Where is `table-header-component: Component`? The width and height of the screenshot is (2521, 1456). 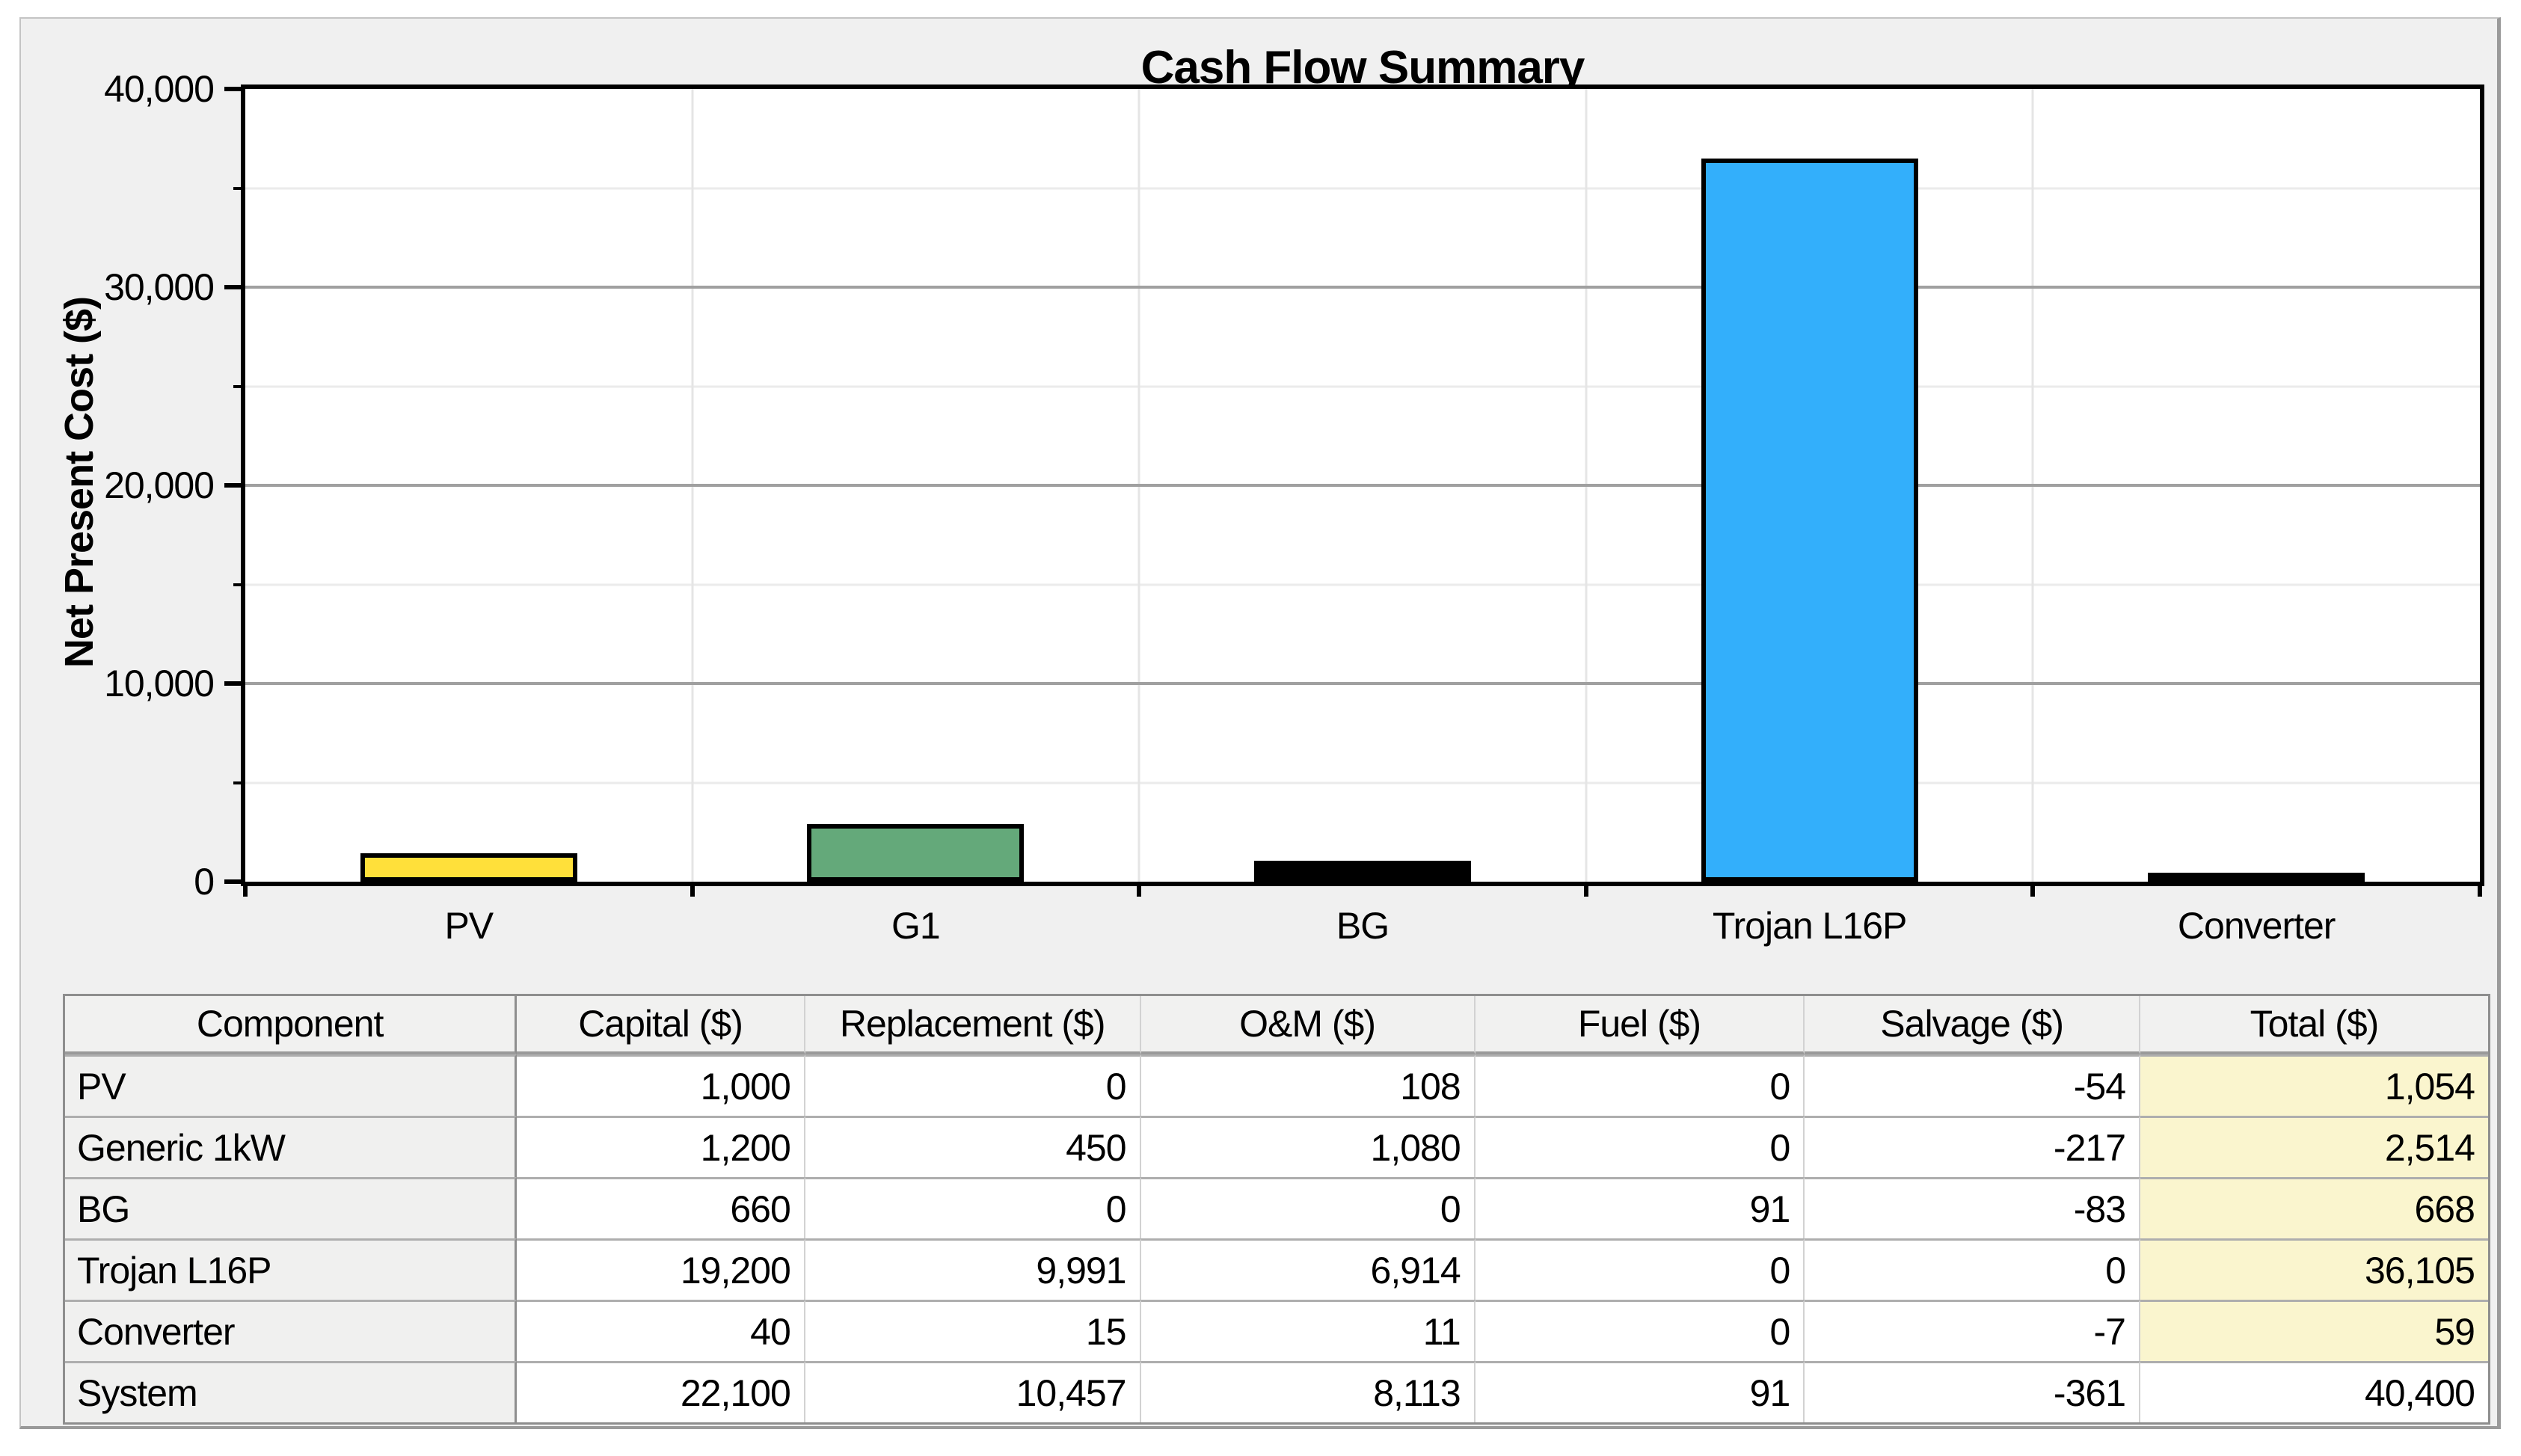
table-header-component: Component is located at coordinates (291, 1025).